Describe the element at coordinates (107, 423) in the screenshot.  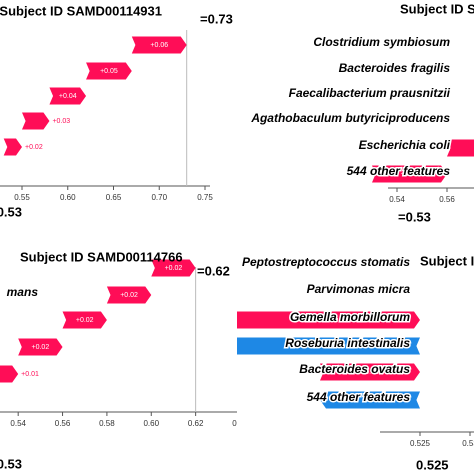
I see `x-tick-label: 0.58` at that location.